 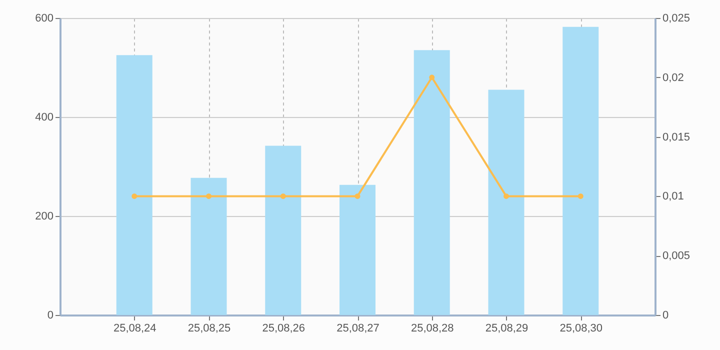 I want to click on x-tick-label: 25,08,28, so click(x=432, y=328).